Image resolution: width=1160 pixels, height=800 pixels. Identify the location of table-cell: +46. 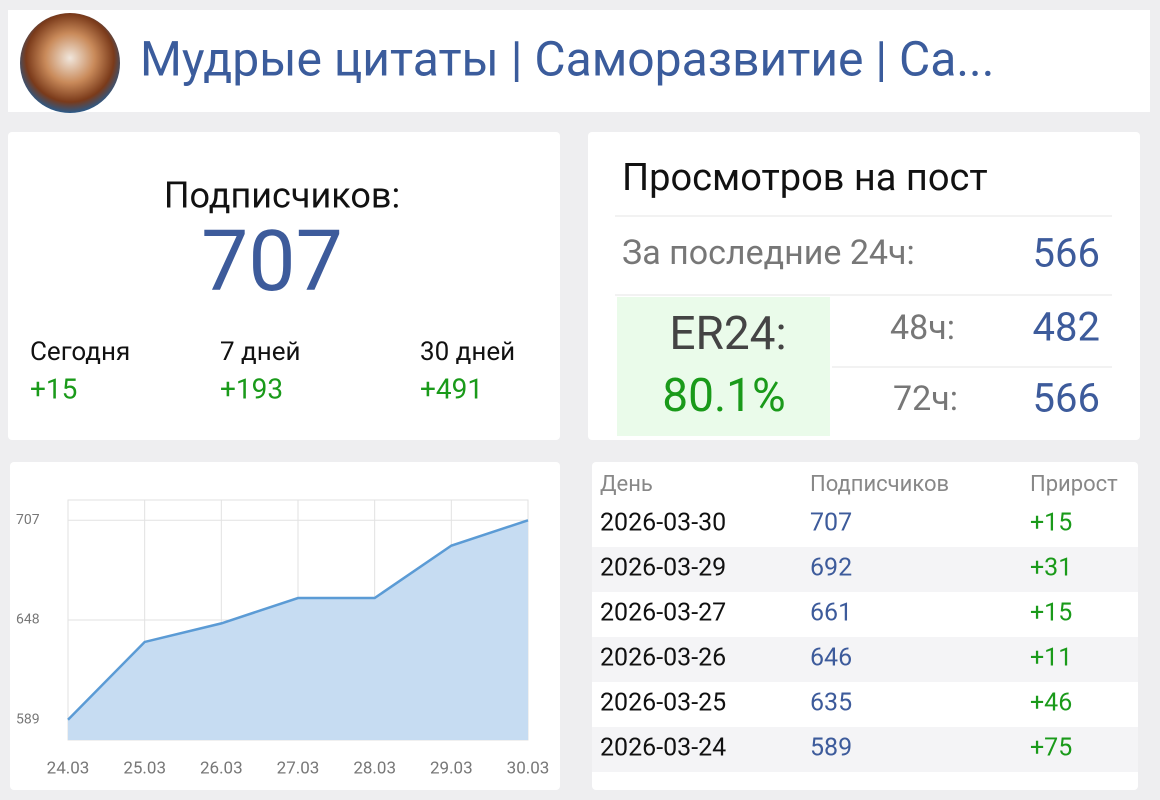
(1051, 703).